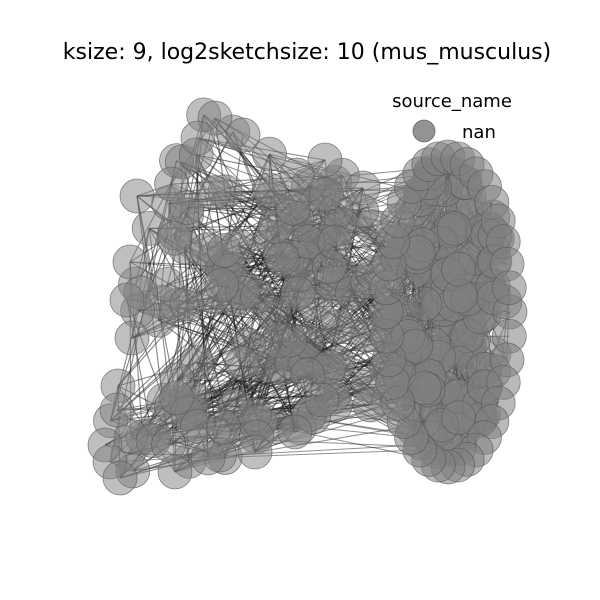 The width and height of the screenshot is (600, 600). What do you see at coordinates (452, 101) in the screenshot?
I see `legend-title: source_name` at bounding box center [452, 101].